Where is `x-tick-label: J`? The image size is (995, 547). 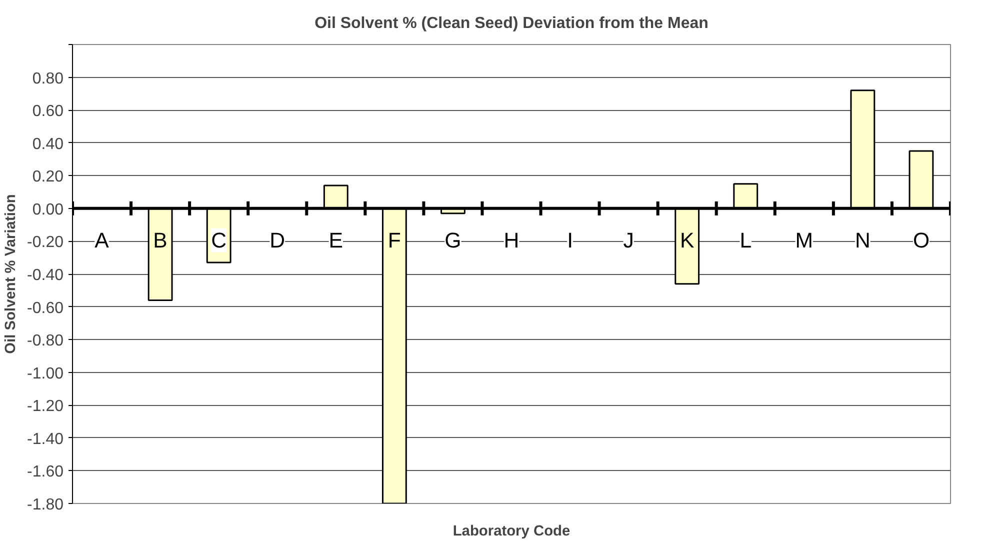
x-tick-label: J is located at coordinates (628, 240).